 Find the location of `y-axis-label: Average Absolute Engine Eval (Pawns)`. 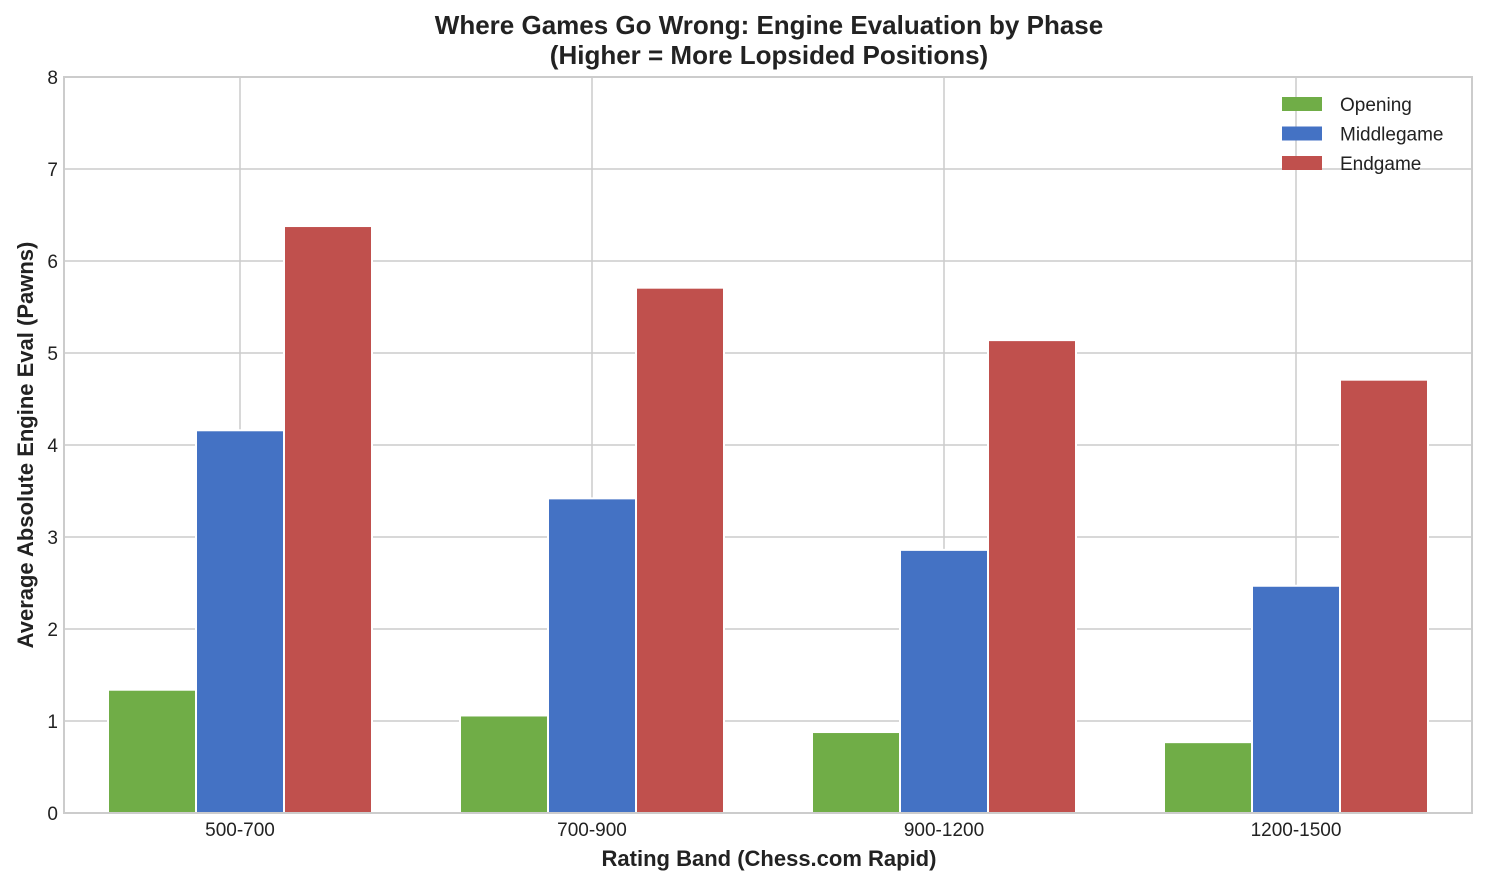

y-axis-label: Average Absolute Engine Eval (Pawns) is located at coordinates (25, 445).